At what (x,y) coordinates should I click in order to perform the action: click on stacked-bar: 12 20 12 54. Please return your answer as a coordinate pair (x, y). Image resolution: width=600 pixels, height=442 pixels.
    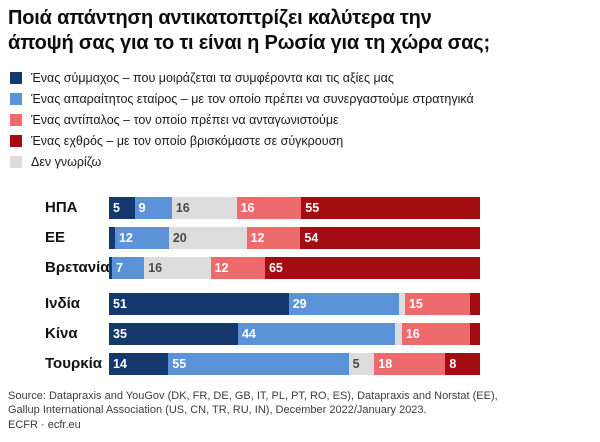
    Looking at the image, I should click on (294, 237).